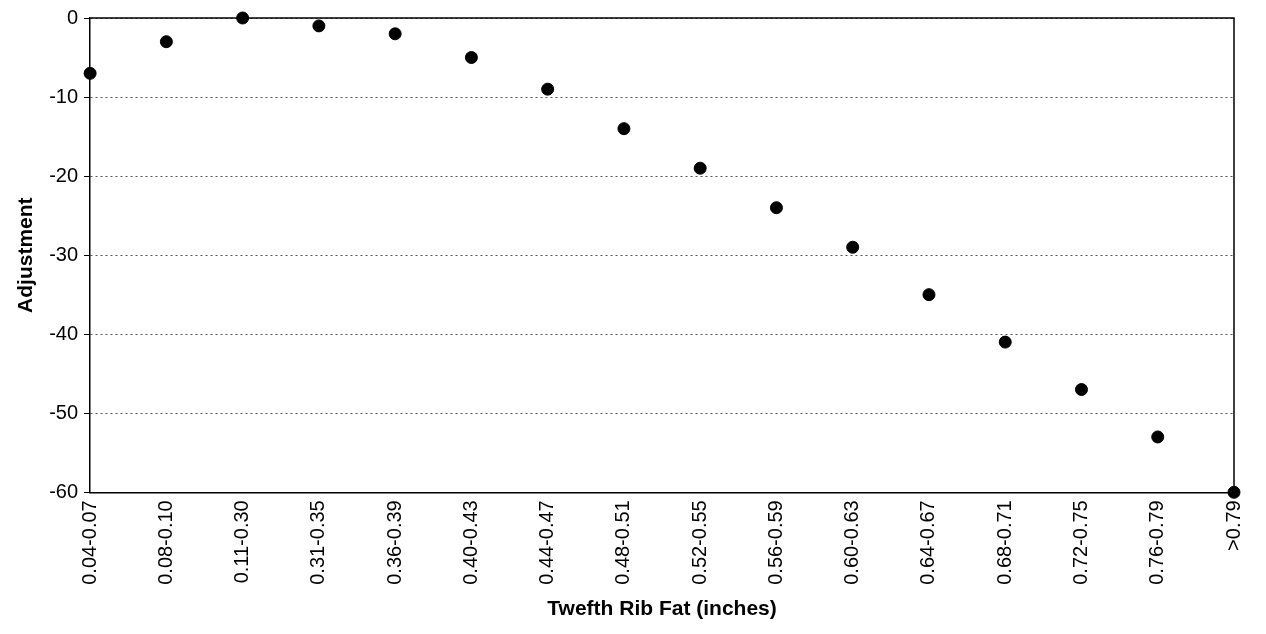 The height and width of the screenshot is (634, 1266). Describe the element at coordinates (698, 542) in the screenshot. I see `x-tick-label: 0.52-0.55` at that location.